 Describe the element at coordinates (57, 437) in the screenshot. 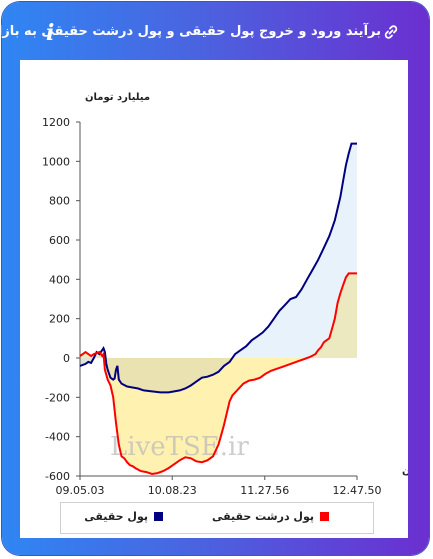

I see `y-tick-label: -400` at that location.